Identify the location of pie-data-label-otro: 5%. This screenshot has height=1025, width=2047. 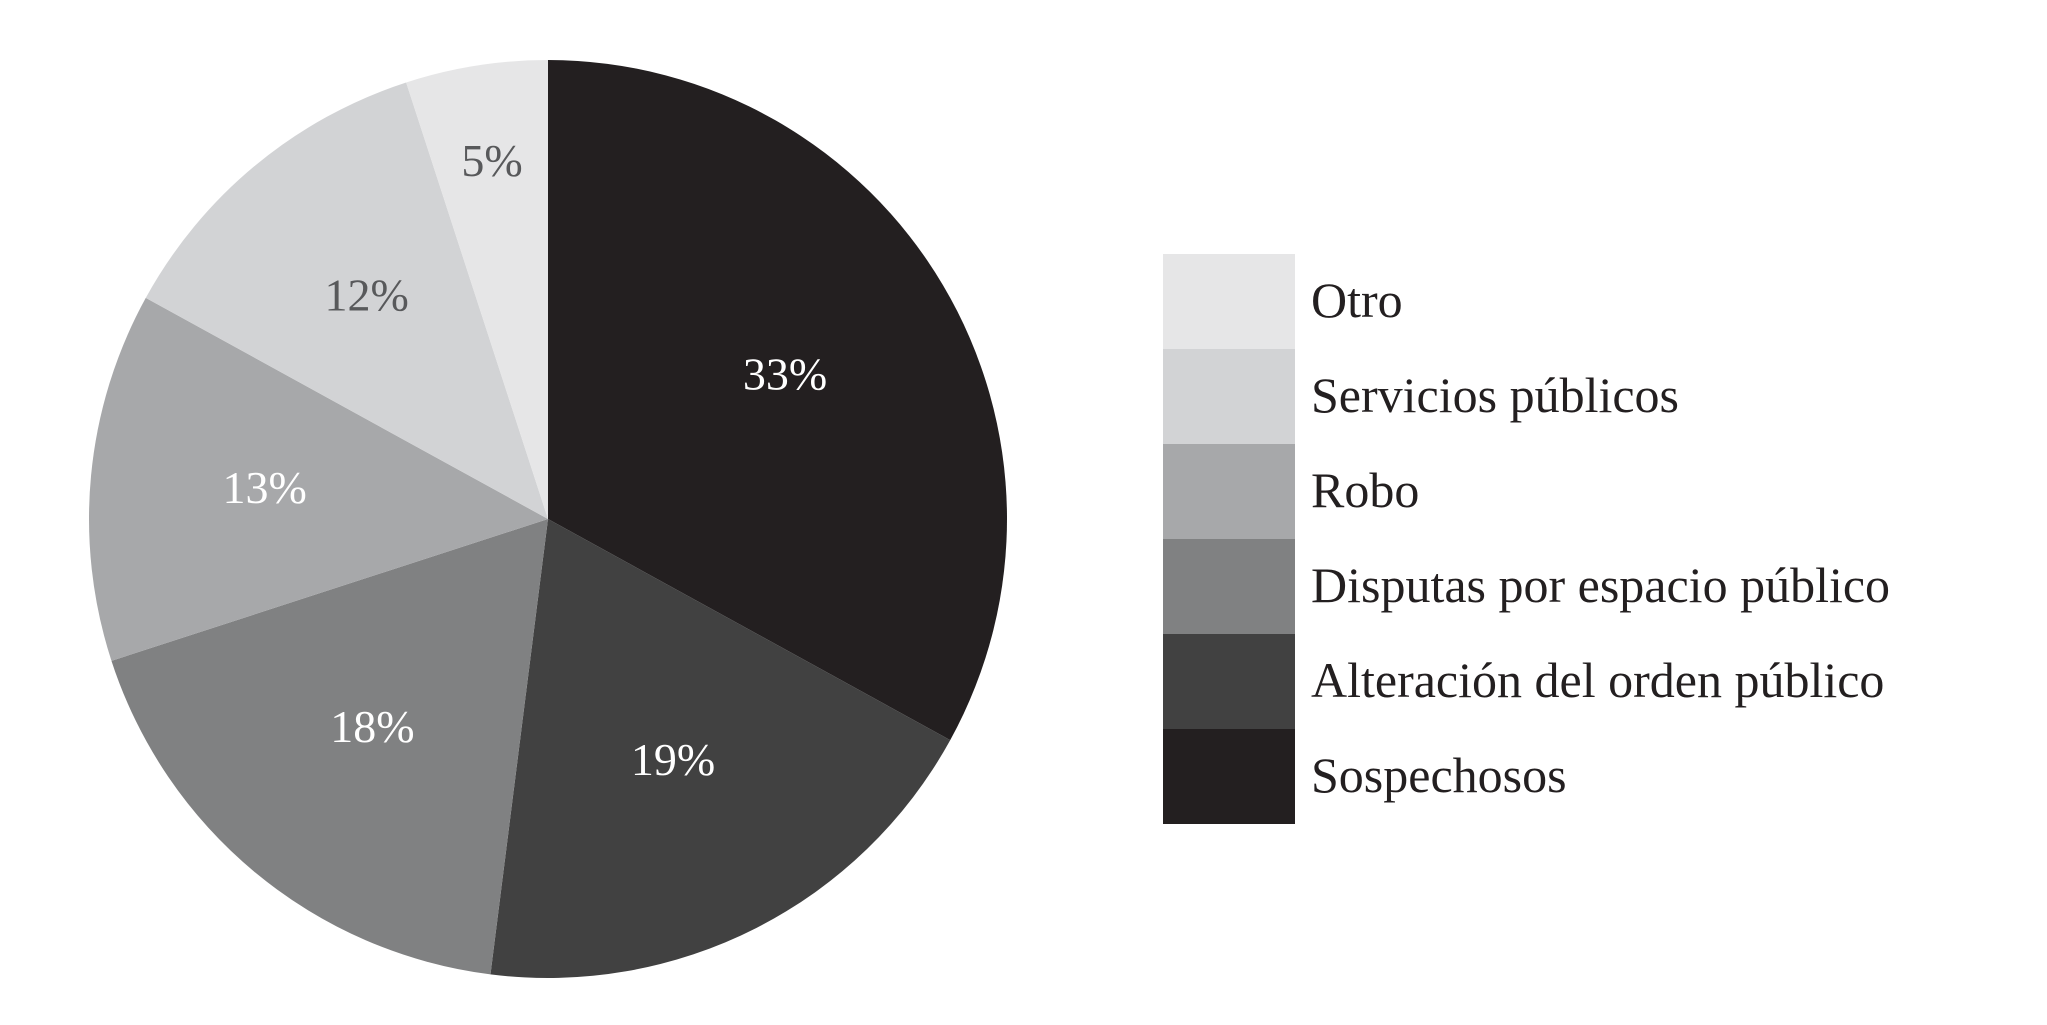
(491, 160).